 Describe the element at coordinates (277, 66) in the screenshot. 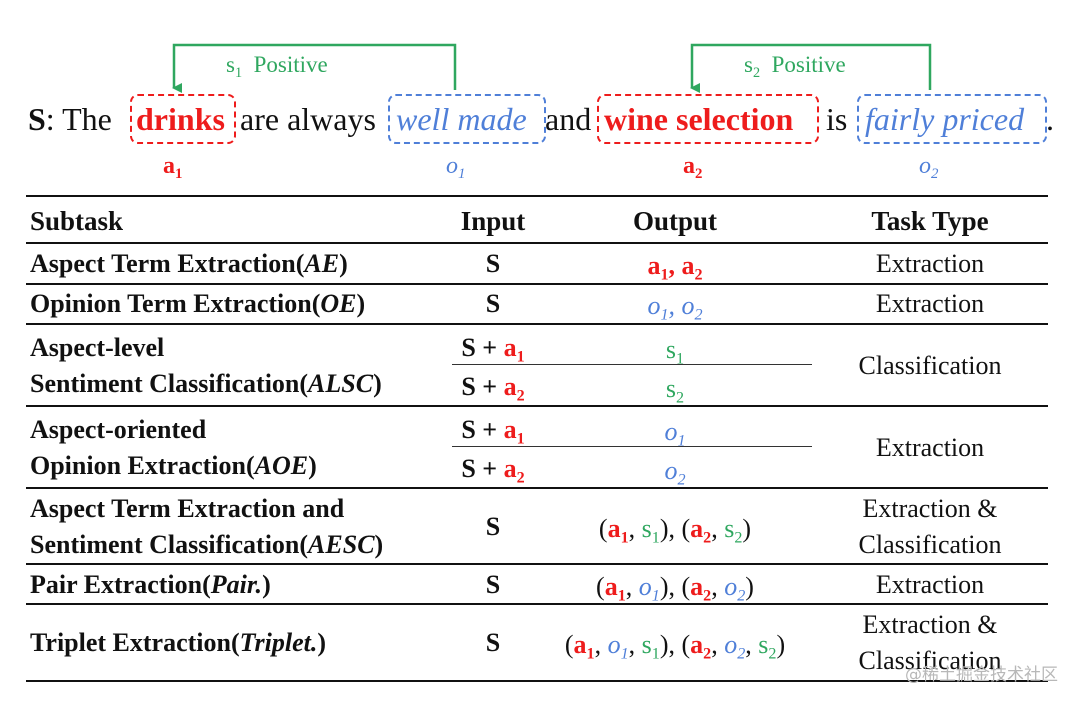

I see `relation-label-1: s1 Positive` at that location.